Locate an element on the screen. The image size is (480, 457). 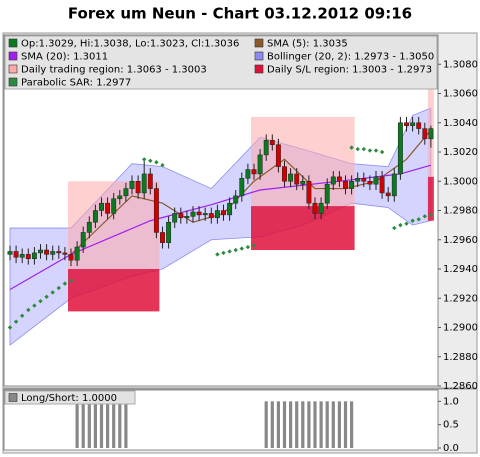
y-tick-label: 1.2920 is located at coordinates (460, 298).